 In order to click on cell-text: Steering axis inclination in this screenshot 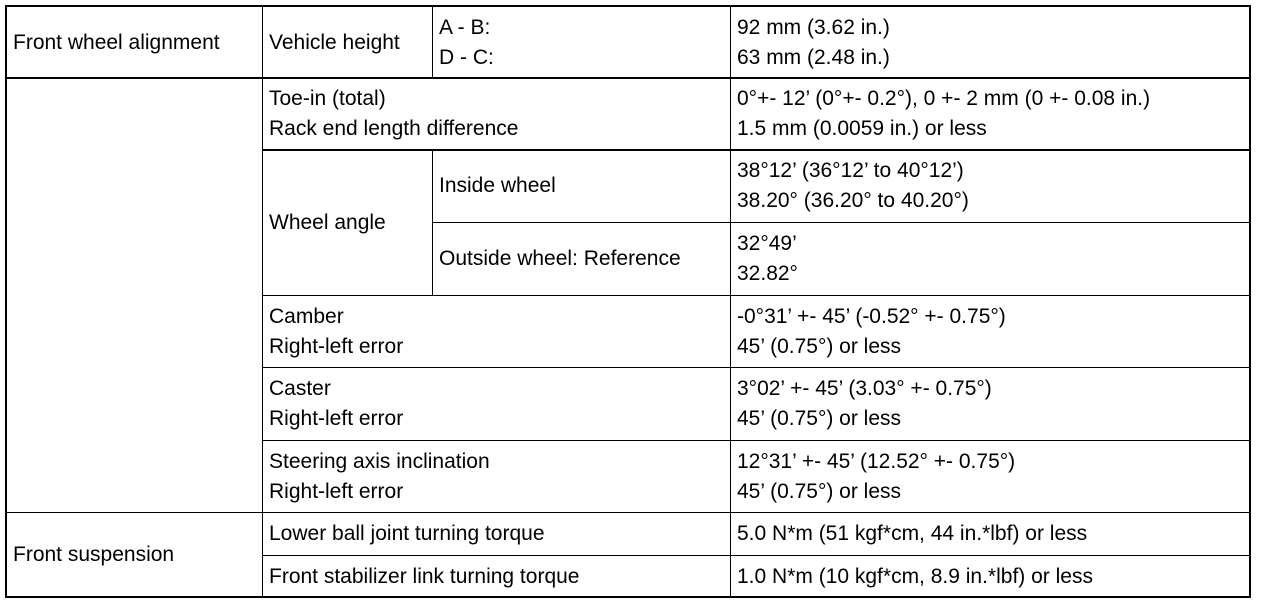, I will do `click(379, 461)`.